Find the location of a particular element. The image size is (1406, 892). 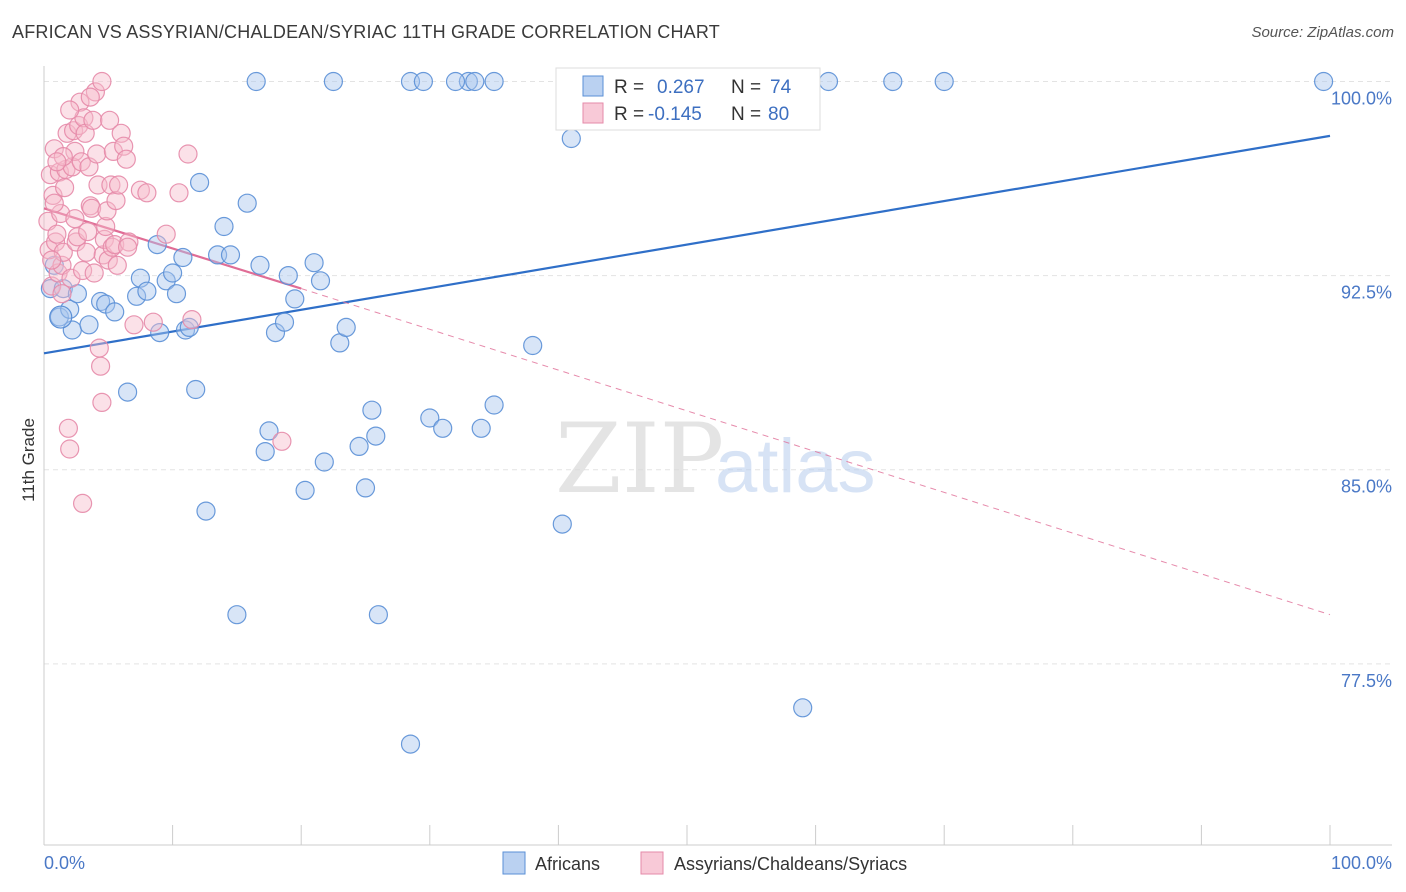

x-tick-label-0: 0.0% is located at coordinates (64, 863).